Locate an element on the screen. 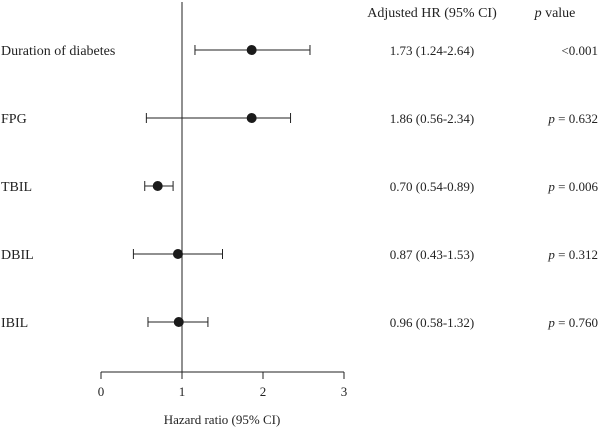 Image resolution: width=600 pixels, height=430 pixels. x-tick-label: 2 is located at coordinates (263, 391).